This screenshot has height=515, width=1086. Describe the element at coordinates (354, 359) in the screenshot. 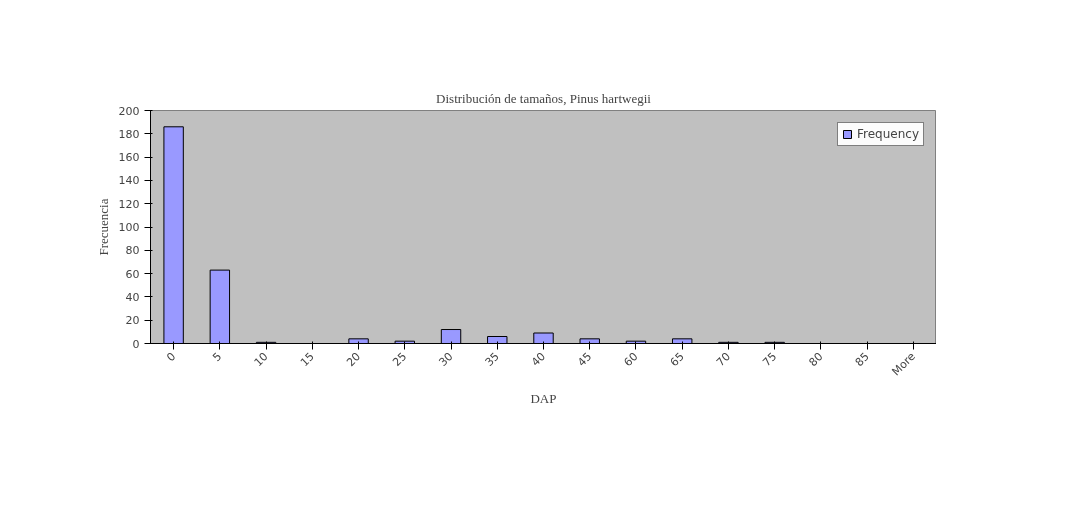

I see `x-tick-label: 20` at that location.